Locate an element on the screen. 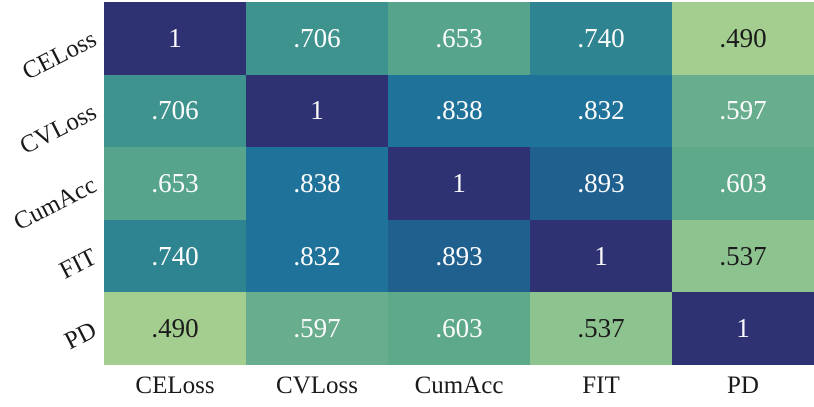 The height and width of the screenshot is (407, 814). y-tick-label-cumacc: CumAcc is located at coordinates (55, 203).